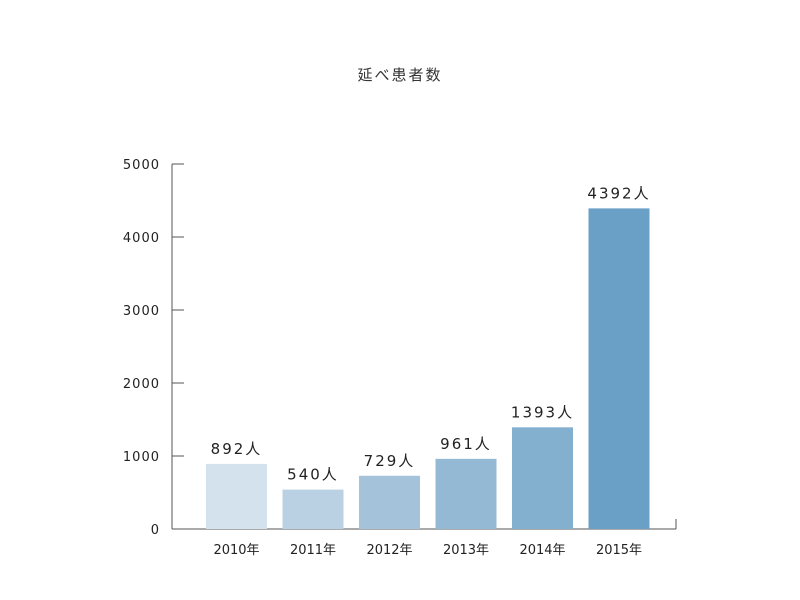 The image size is (800, 600). I want to click on x-tick-label: 2012年, so click(389, 550).